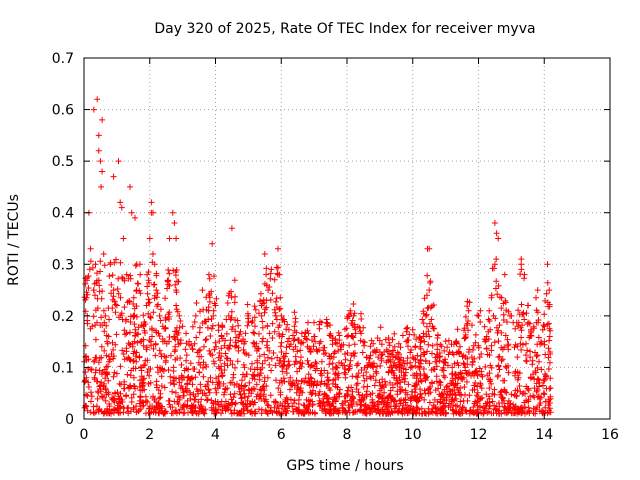 The width and height of the screenshot is (640, 480). I want to click on x-tick-label: 0, so click(84, 435).